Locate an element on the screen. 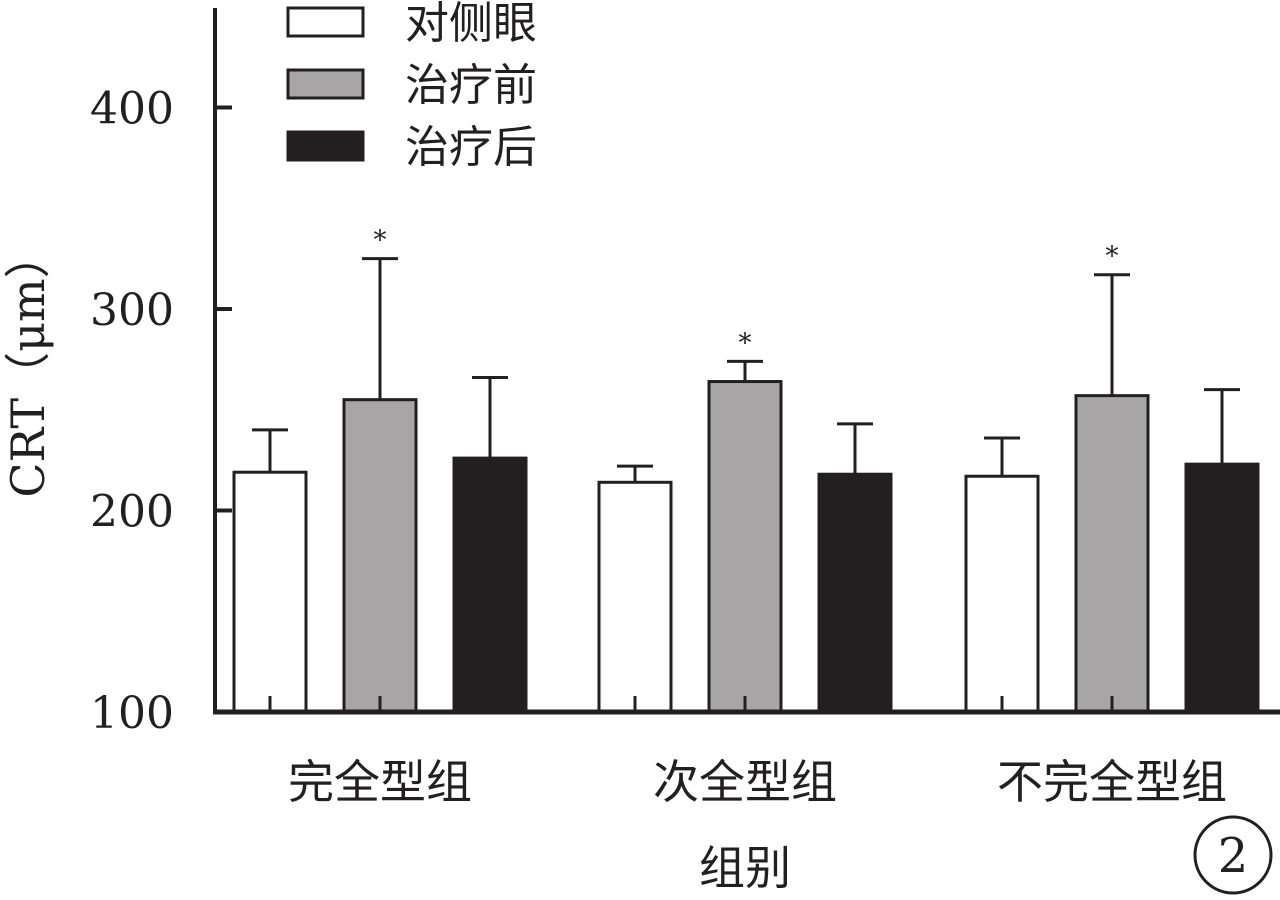 This screenshot has width=1280, height=900. y-tick-label: 200 is located at coordinates (132, 512).